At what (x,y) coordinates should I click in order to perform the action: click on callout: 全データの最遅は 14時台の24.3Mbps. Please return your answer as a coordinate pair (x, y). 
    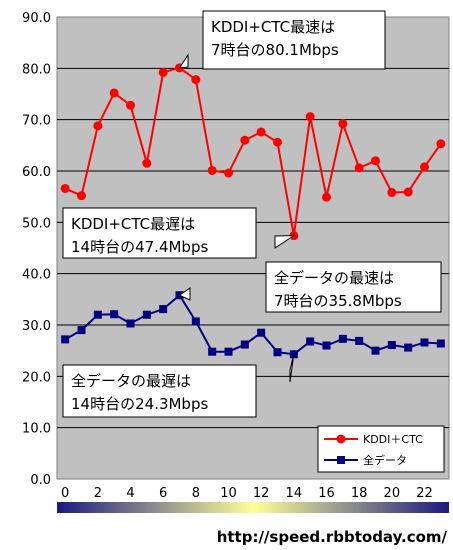
    Looking at the image, I should click on (178, 386).